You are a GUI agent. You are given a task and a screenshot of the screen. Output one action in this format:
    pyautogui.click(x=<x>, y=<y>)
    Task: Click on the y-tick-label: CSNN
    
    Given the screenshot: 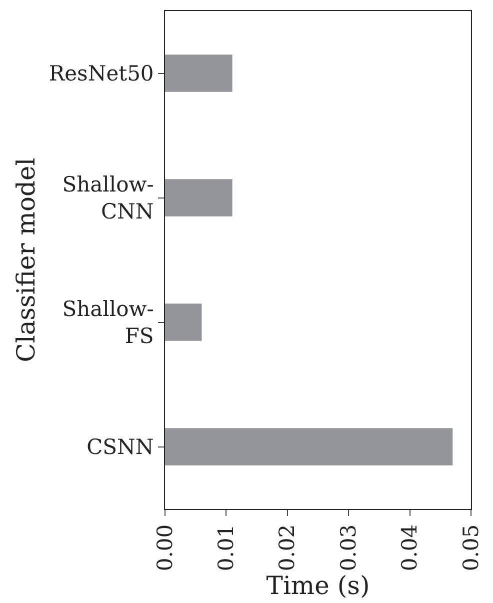 What is the action you would take?
    pyautogui.click(x=120, y=447)
    